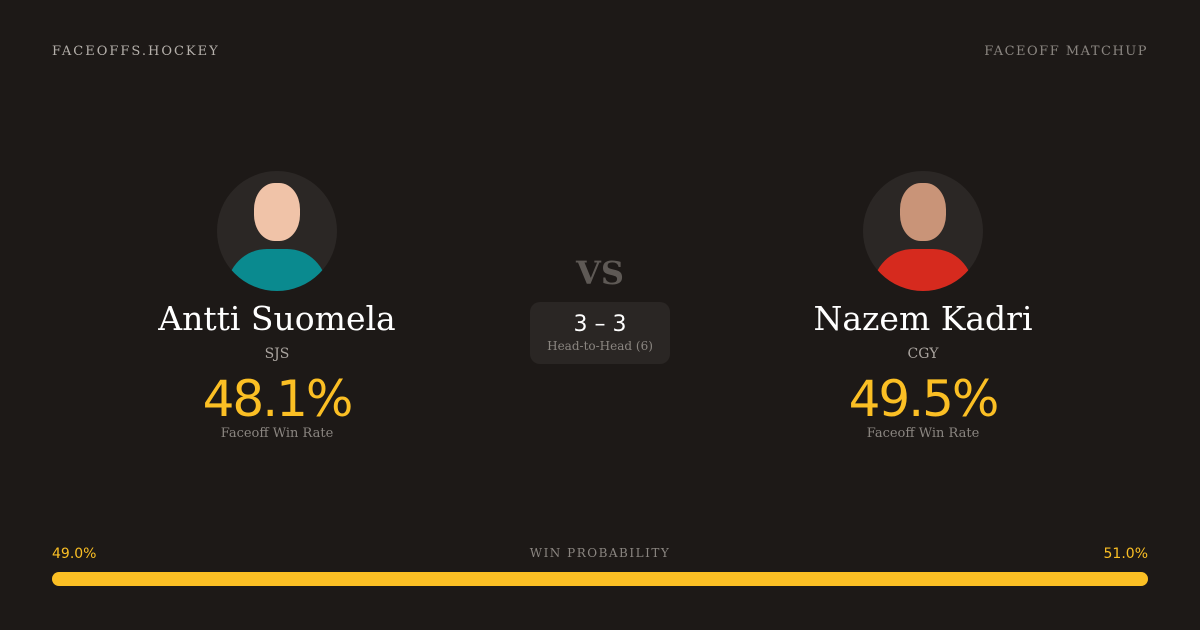  I want to click on head-to-head-score: 3 – 3, so click(600, 324).